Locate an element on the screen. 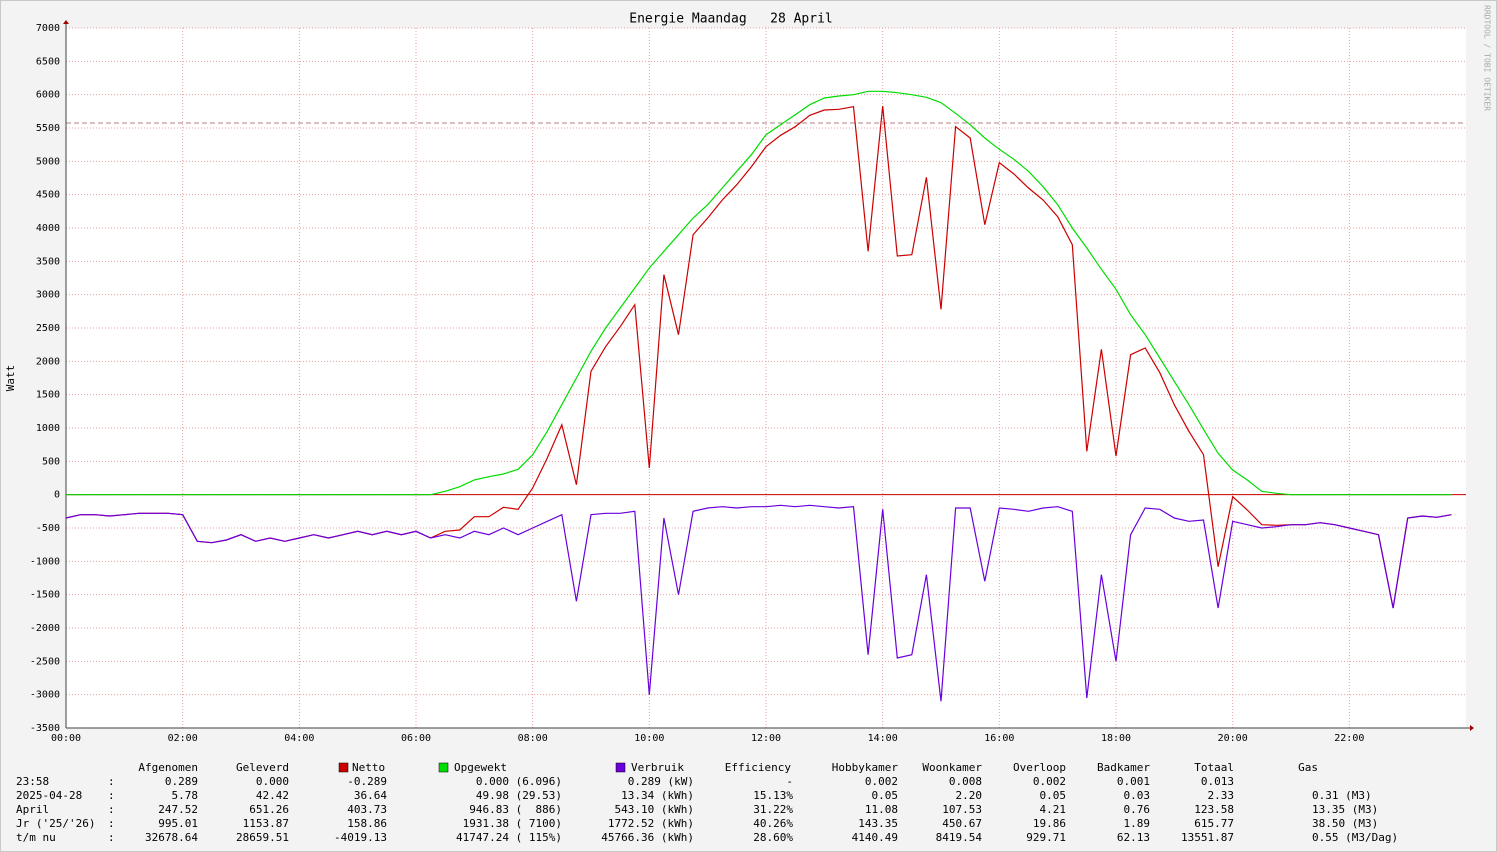  cell: 123.58 is located at coordinates (1214, 809).